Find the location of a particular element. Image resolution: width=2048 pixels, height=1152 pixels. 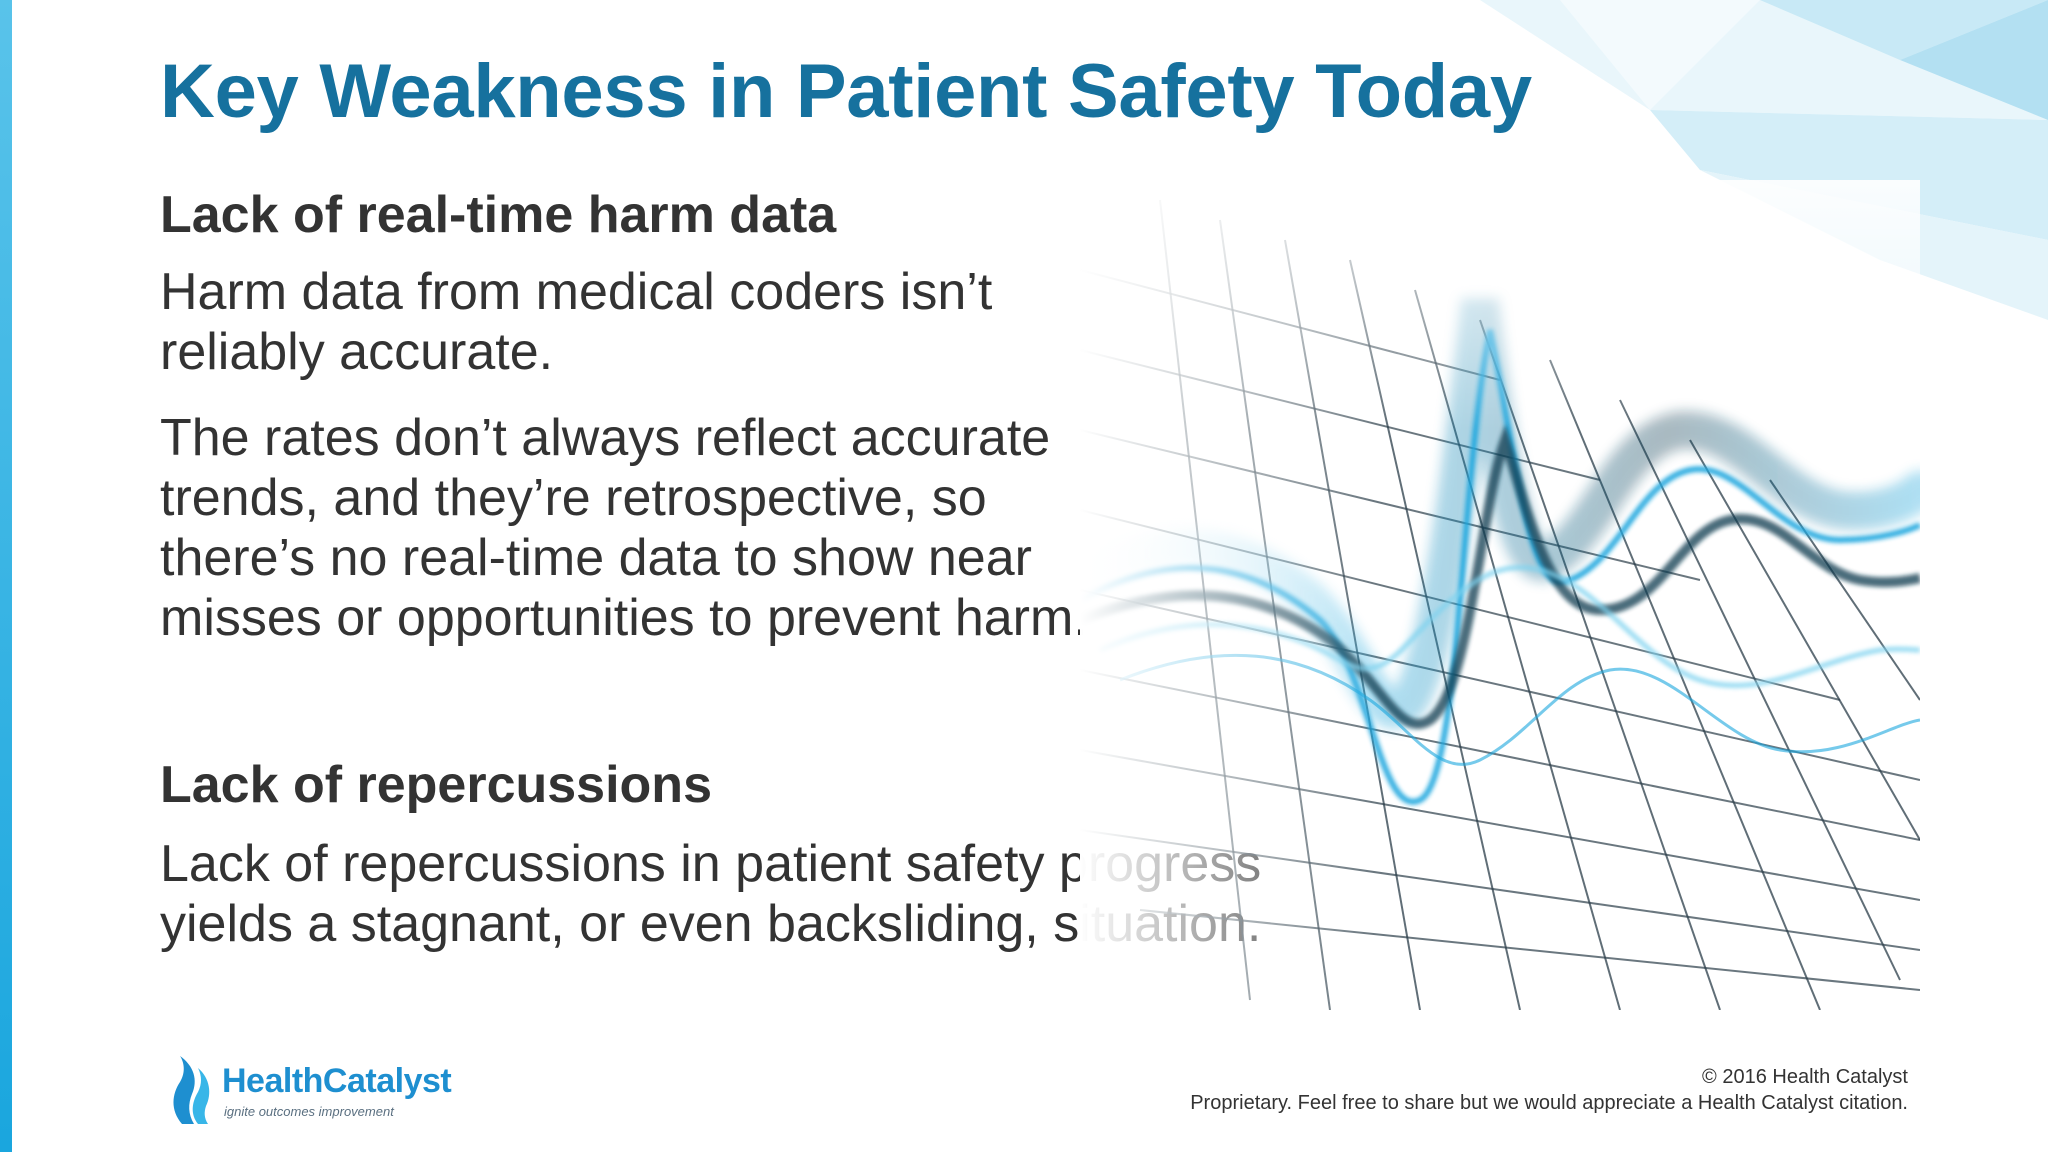

flame-logo-icon is located at coordinates (191, 1090).